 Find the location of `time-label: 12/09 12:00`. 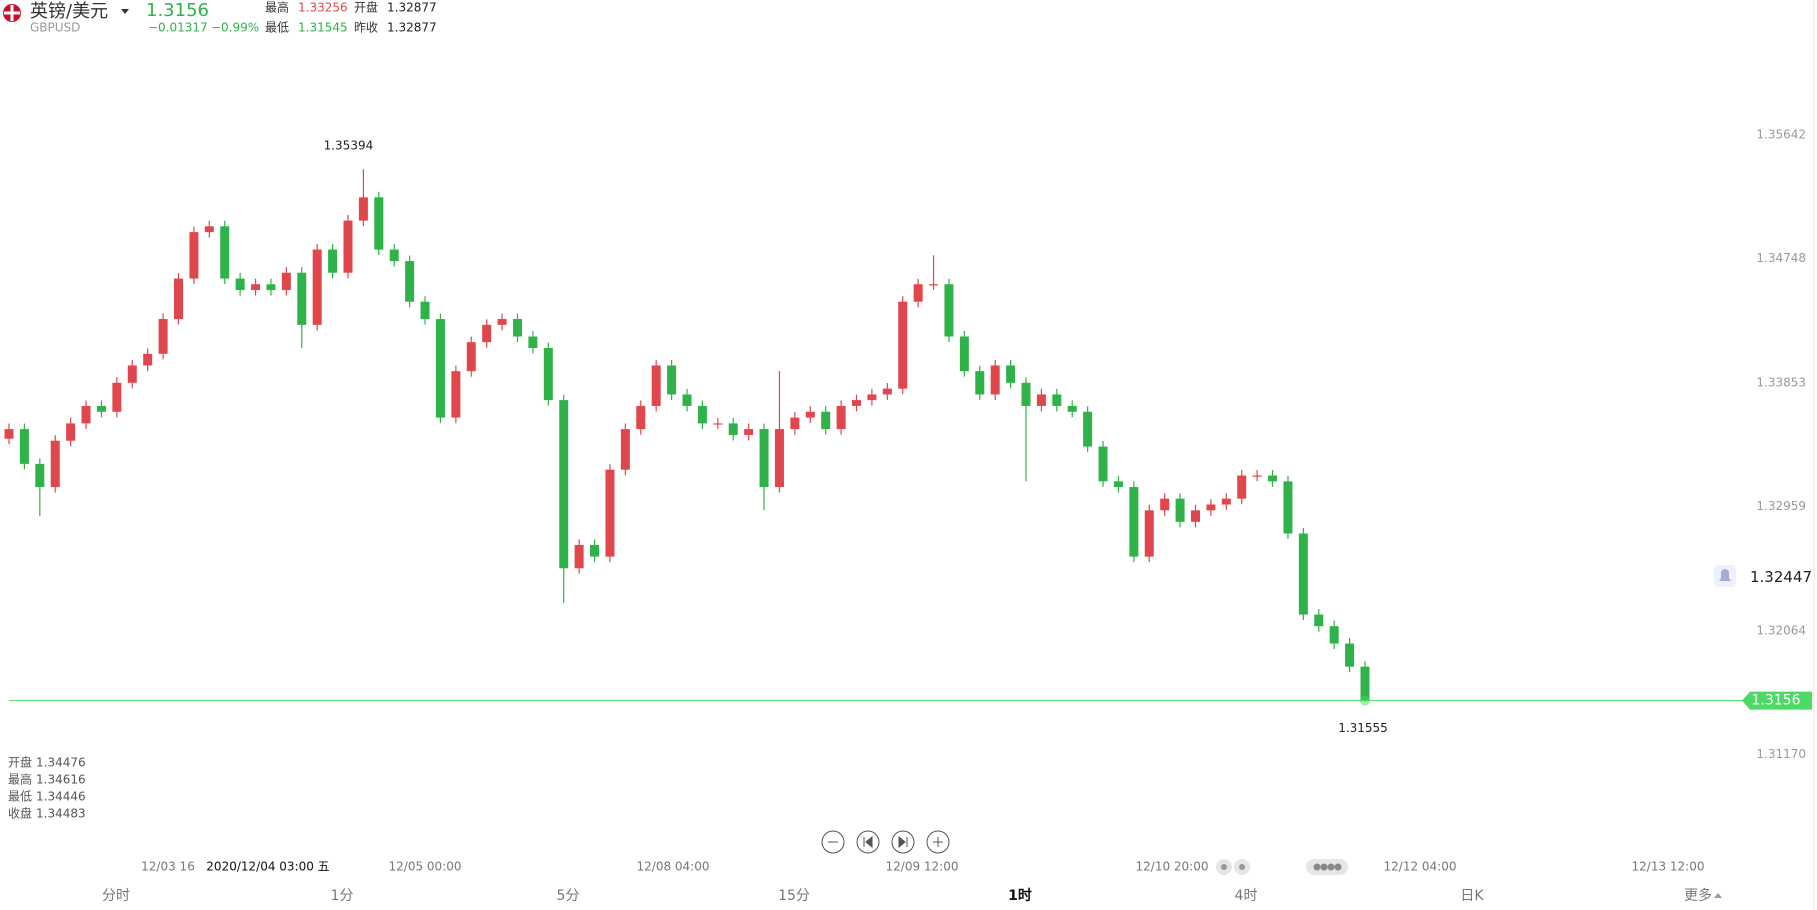

time-label: 12/09 12:00 is located at coordinates (922, 867).